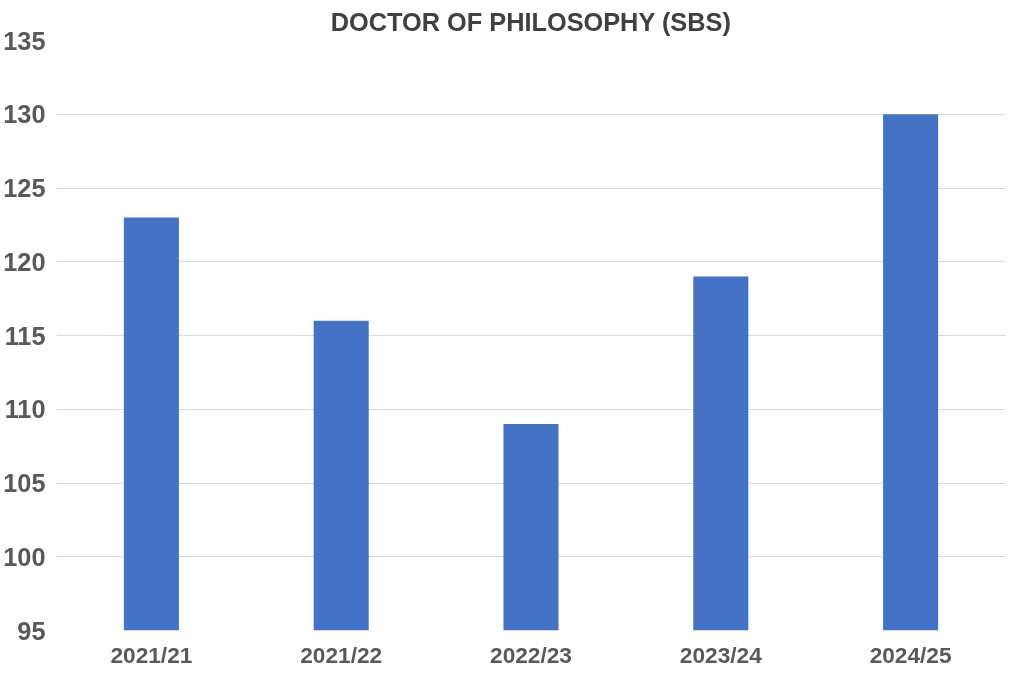 This screenshot has width=1023, height=681. What do you see at coordinates (910, 654) in the screenshot?
I see `x-tick-label: 2024/25` at bounding box center [910, 654].